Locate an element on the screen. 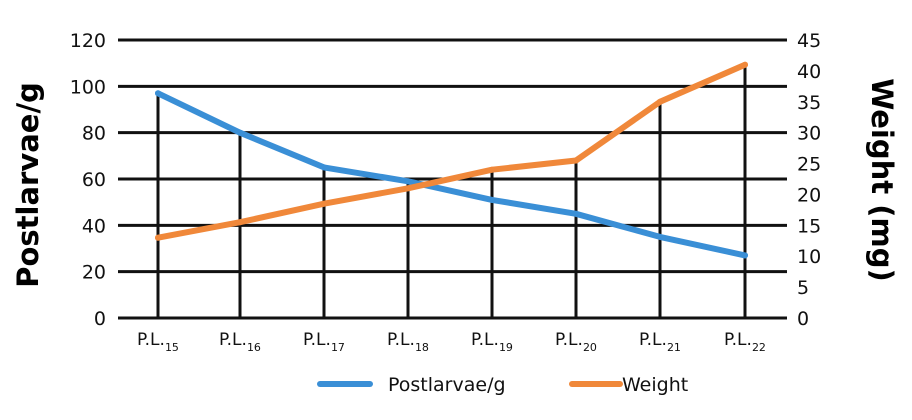  left-tick-label: 40 is located at coordinates (94, 226).